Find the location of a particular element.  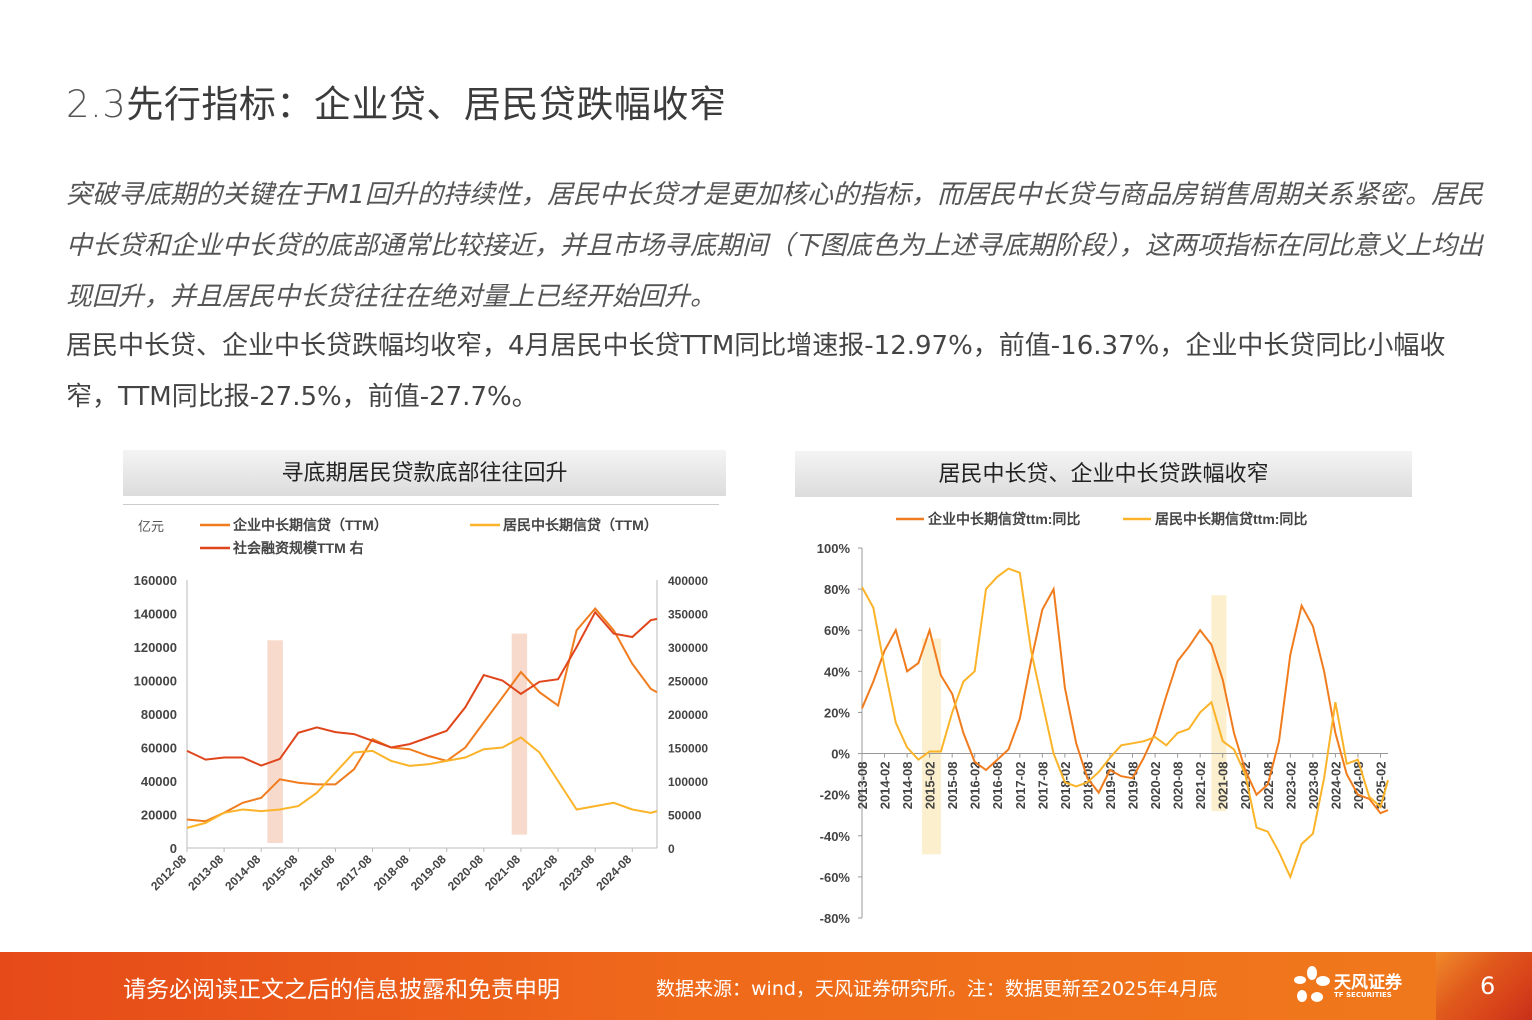

y-left-tick-label: 0 is located at coordinates (173, 848).